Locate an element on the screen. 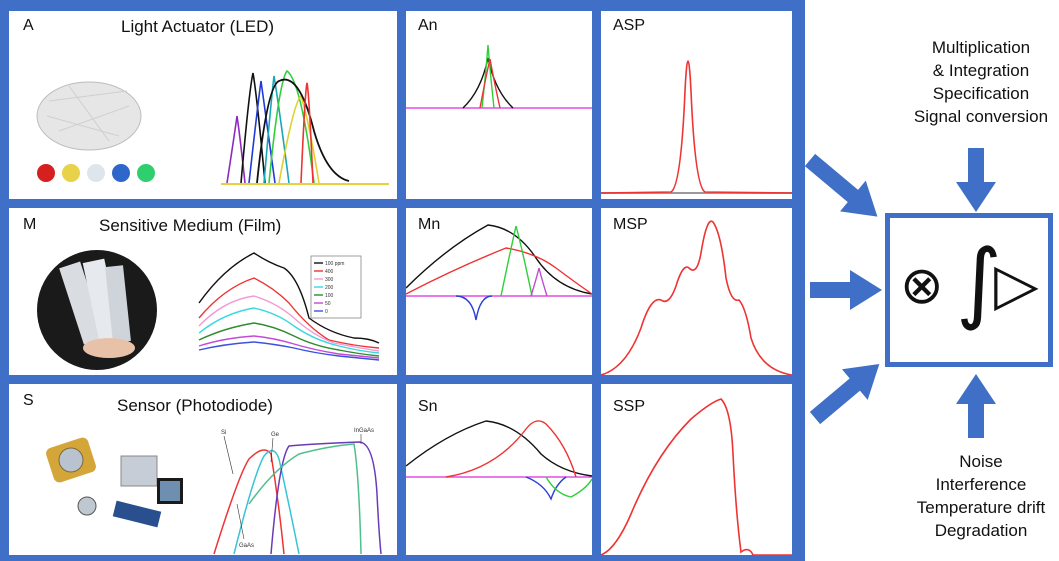 The height and width of the screenshot is (561, 1059). arrow-from-top-text is located at coordinates (976, 180).